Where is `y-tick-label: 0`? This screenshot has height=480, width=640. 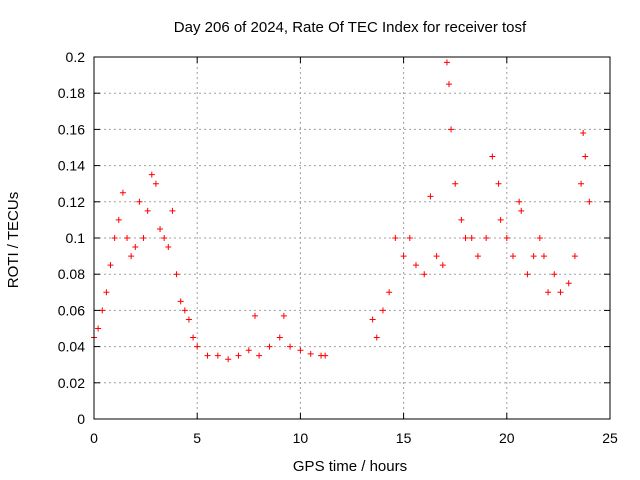 y-tick-label: 0 is located at coordinates (81, 419).